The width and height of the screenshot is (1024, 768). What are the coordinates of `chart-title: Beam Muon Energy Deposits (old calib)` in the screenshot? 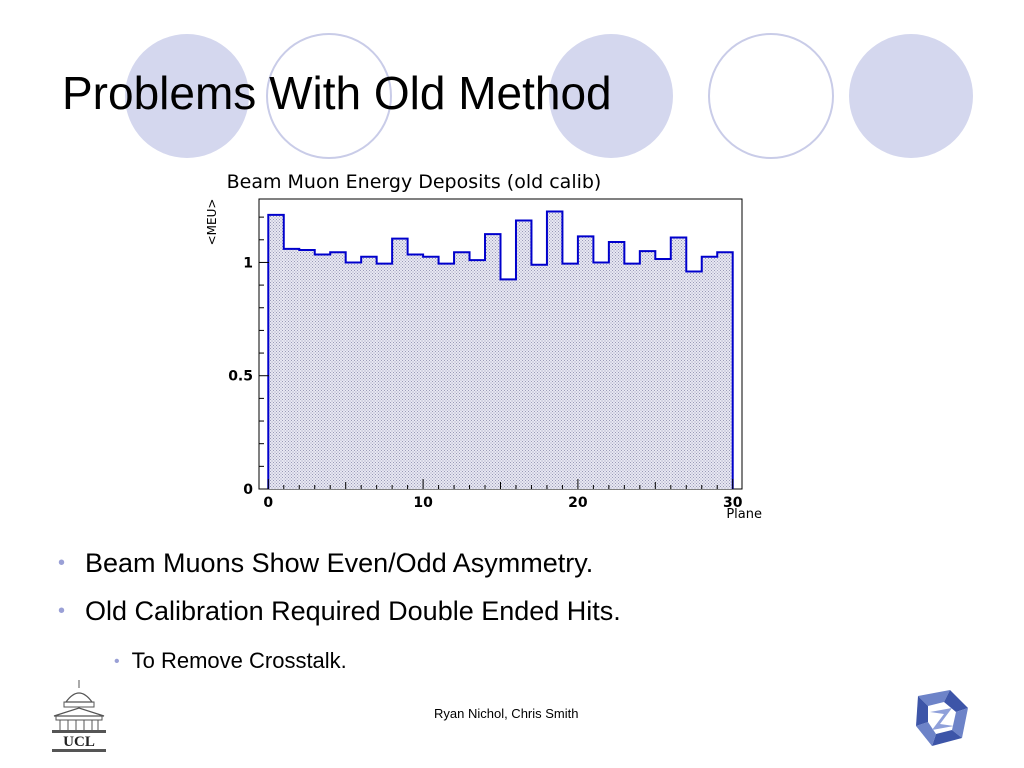 It's located at (414, 182).